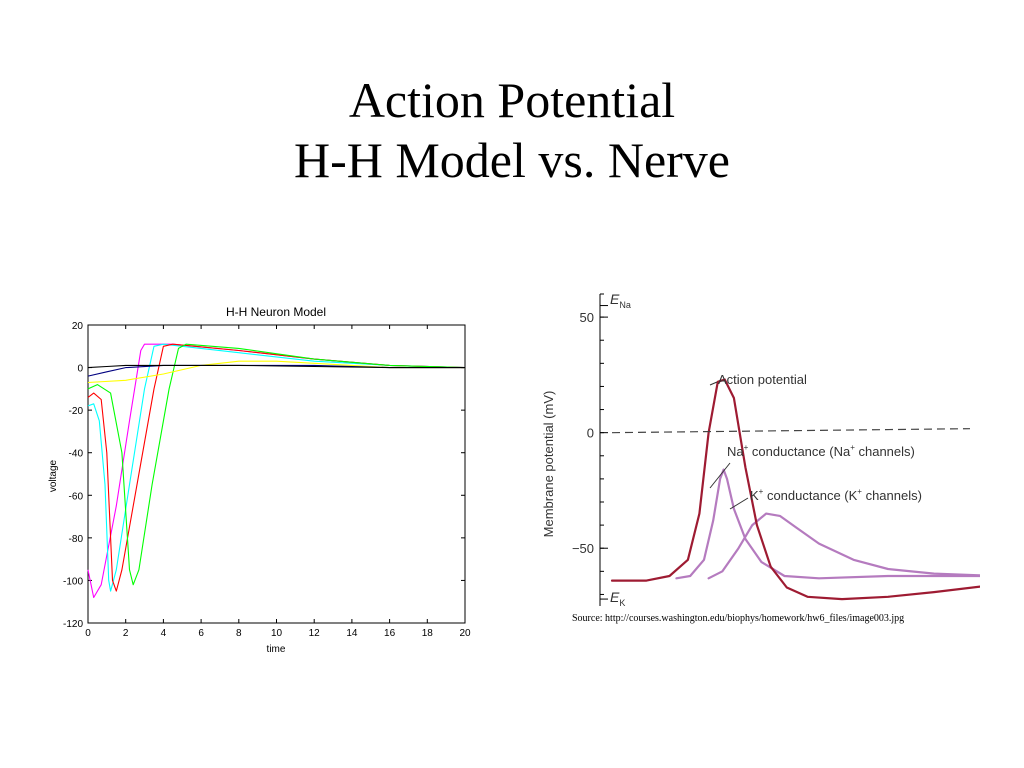 This screenshot has height=768, width=1024. Describe the element at coordinates (762, 379) in the screenshot. I see `action-potential-label: Action potential` at that location.